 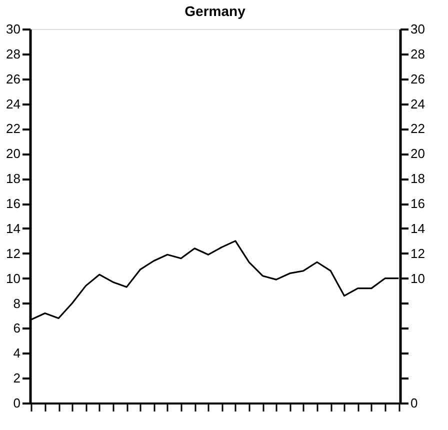 What do you see at coordinates (13, 78) in the screenshot?
I see `y-tick-label: 26` at bounding box center [13, 78].